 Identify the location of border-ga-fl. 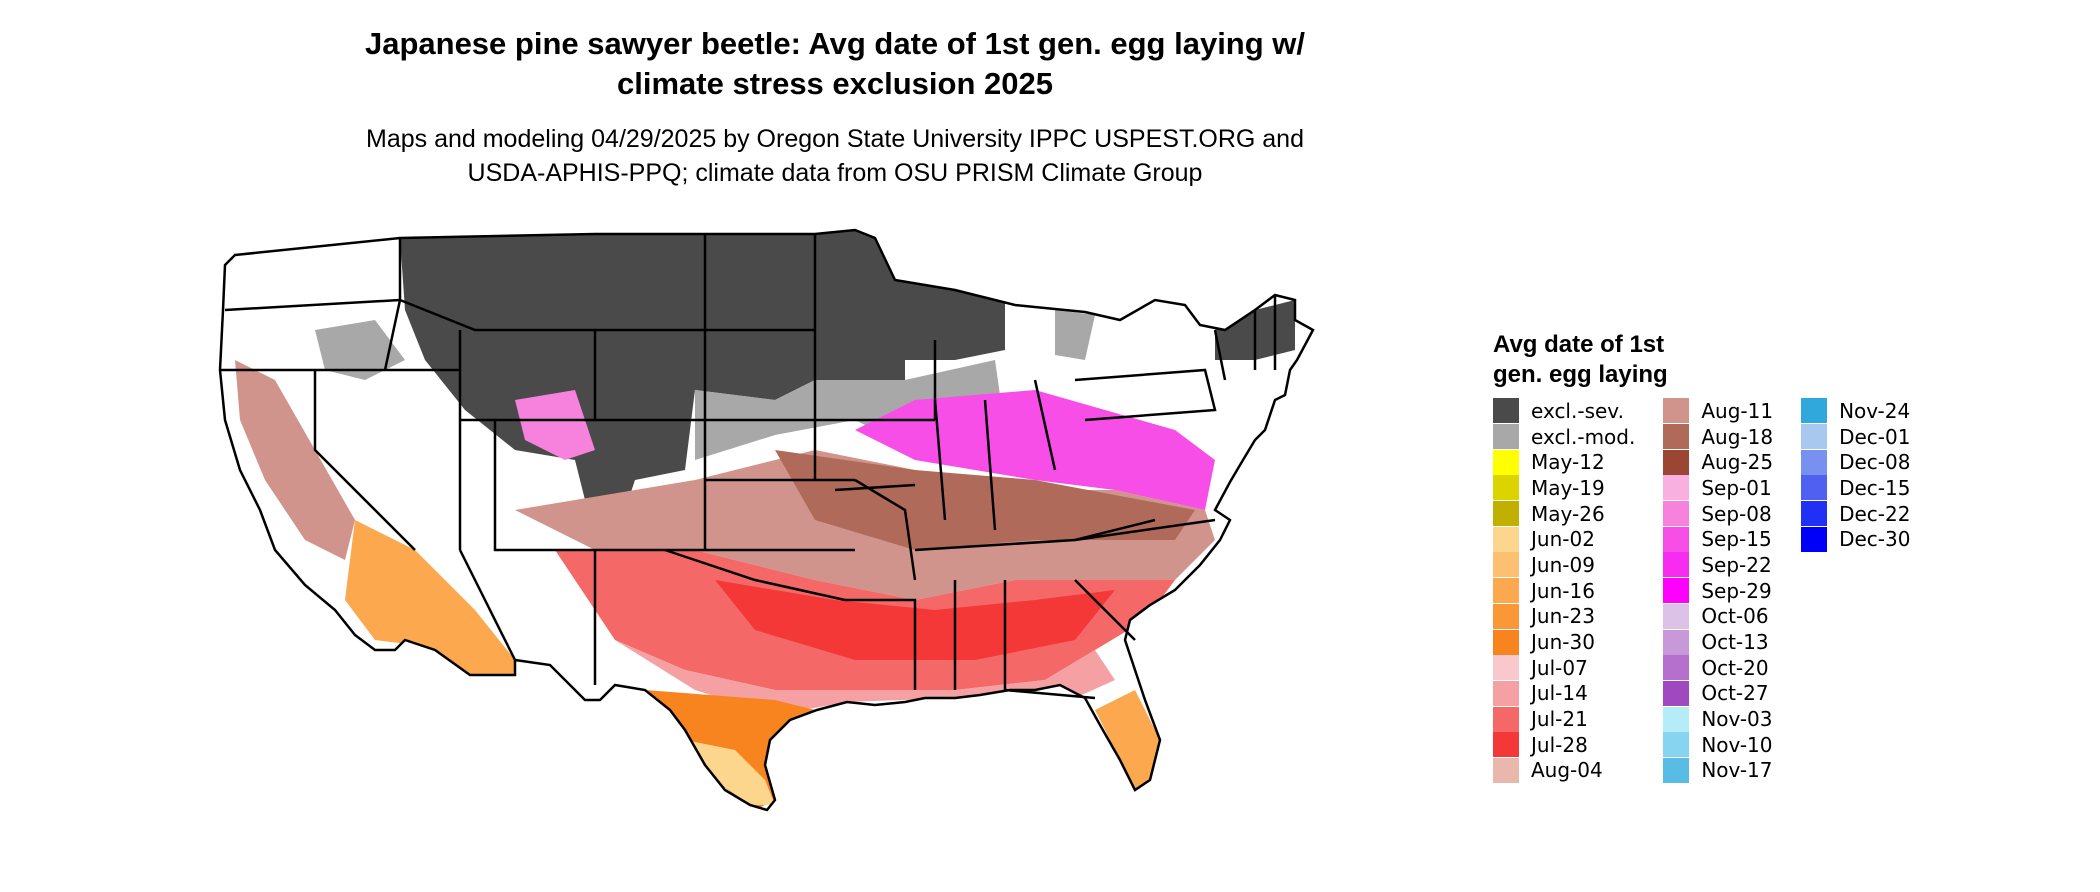
(1050, 694).